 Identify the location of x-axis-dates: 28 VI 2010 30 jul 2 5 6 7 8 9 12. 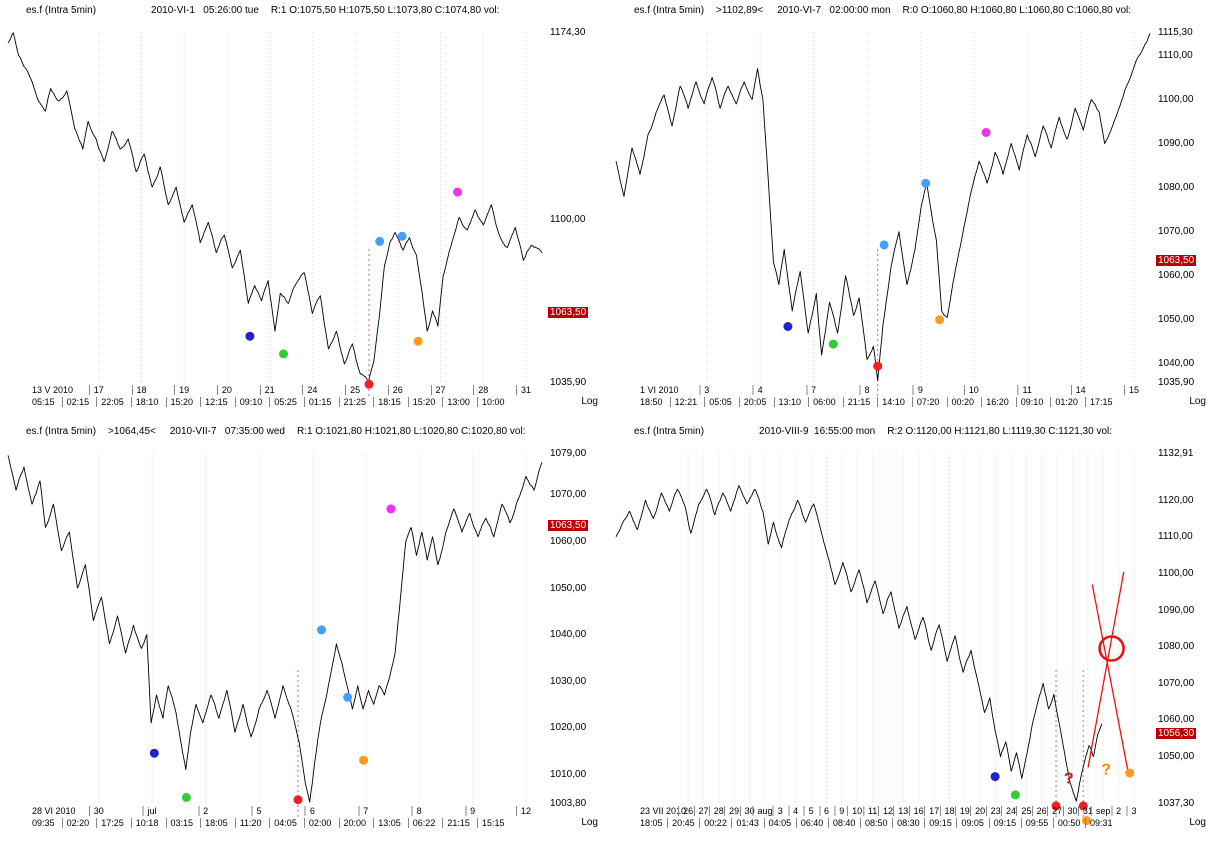
(275, 811).